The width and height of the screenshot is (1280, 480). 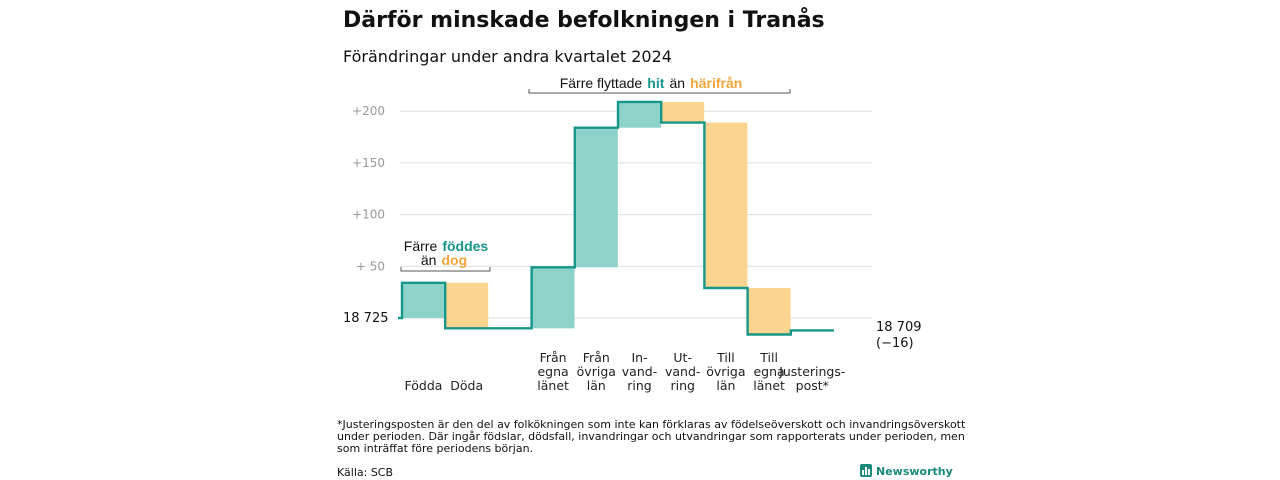 I want to click on x-label-doda: Döda, so click(x=466, y=385).